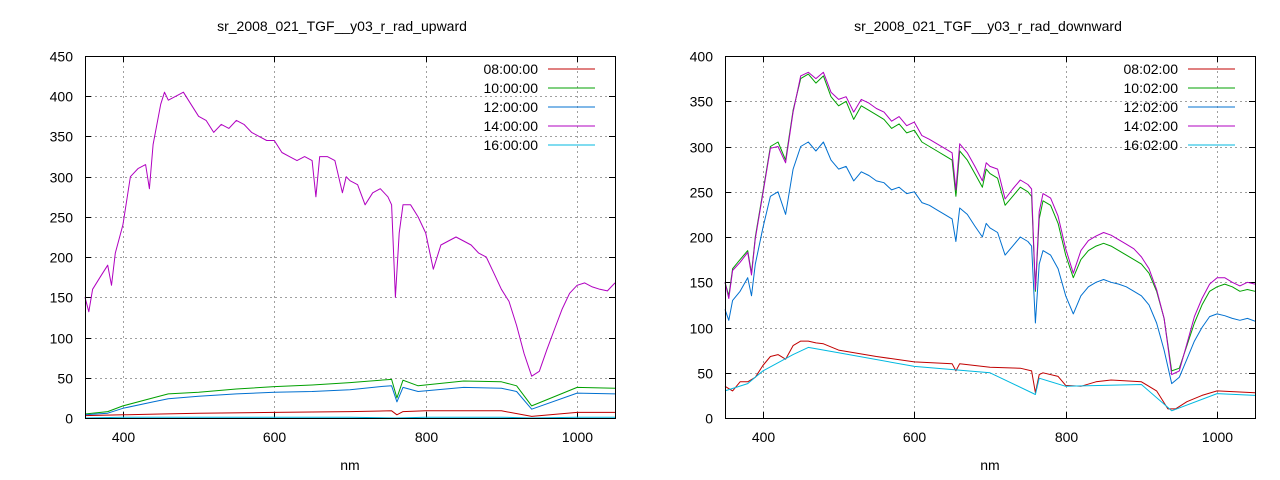  What do you see at coordinates (1151, 107) in the screenshot?
I see `legend-label: 12:02:00` at bounding box center [1151, 107].